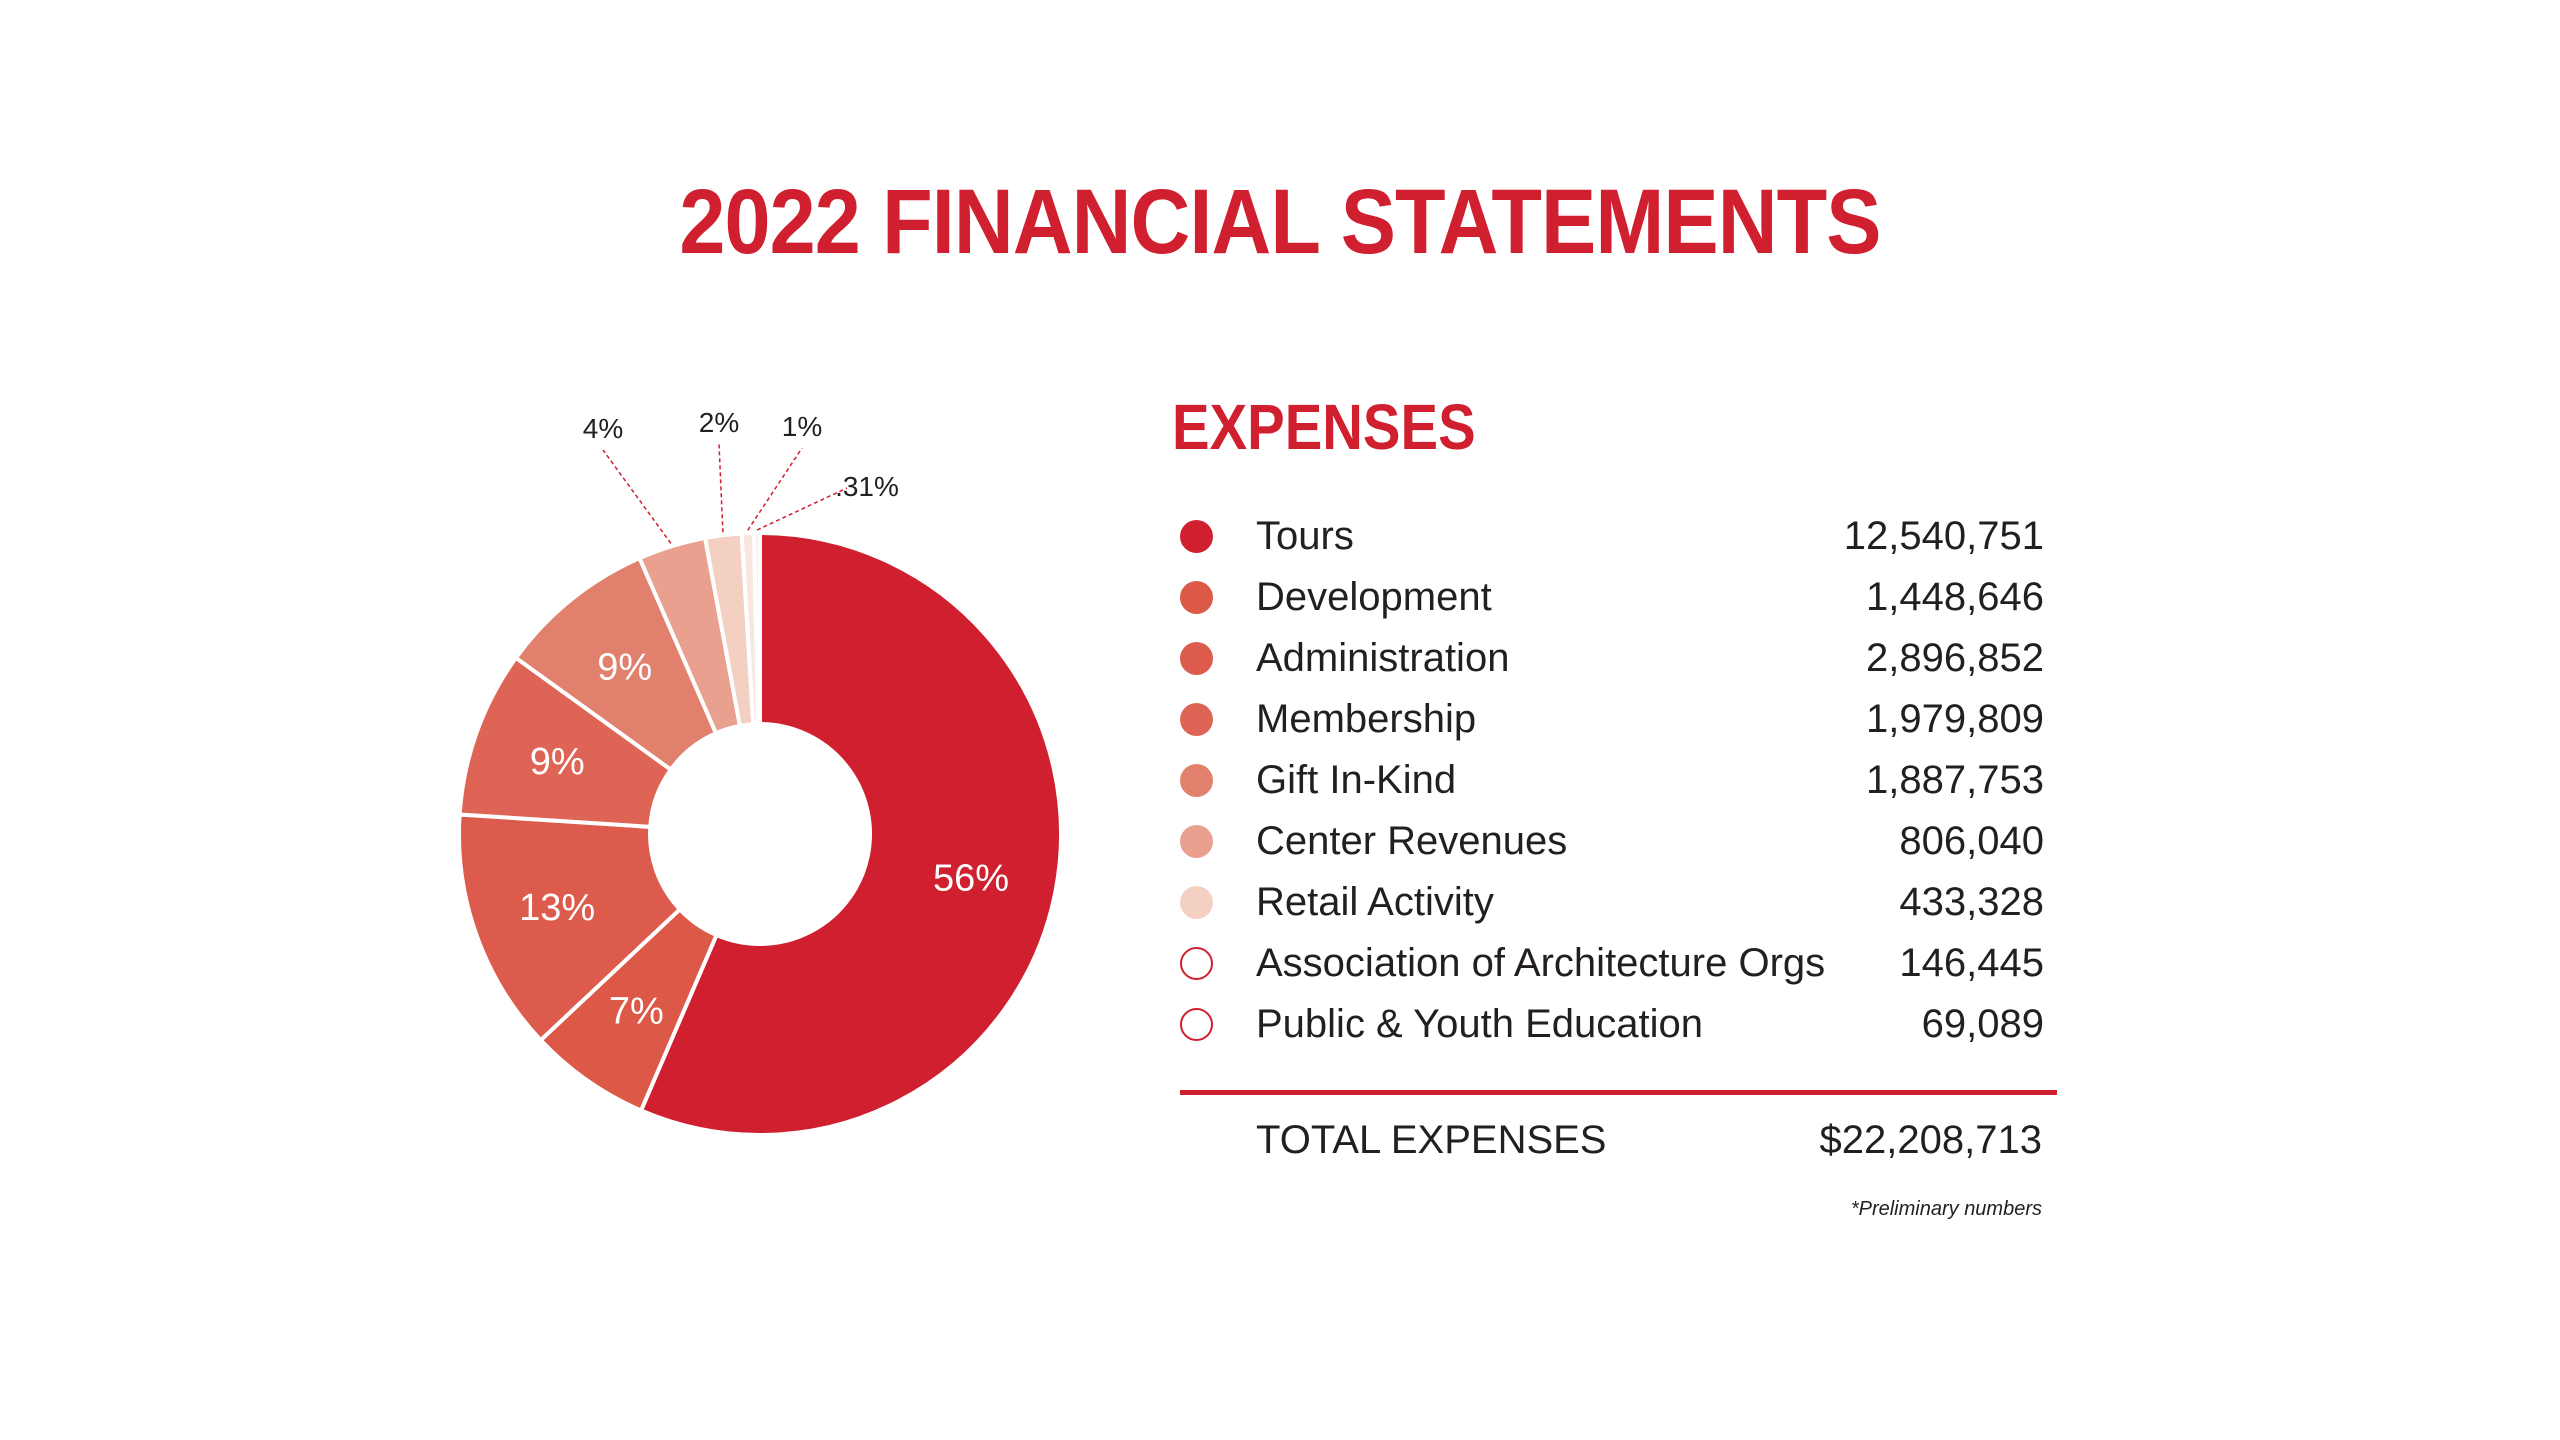 Image resolution: width=2560 pixels, height=1440 pixels. I want to click on legend-label-center-revenues: Center Revenues, so click(1412, 841).